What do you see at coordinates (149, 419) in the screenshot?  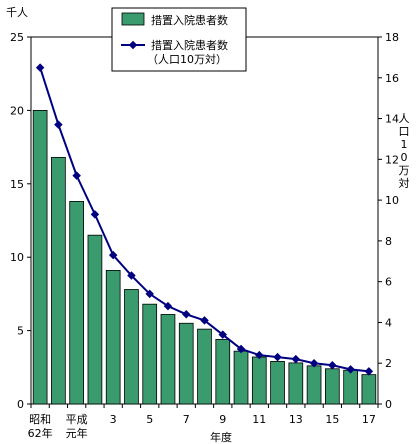 I see `x-tick-label: 5` at bounding box center [149, 419].